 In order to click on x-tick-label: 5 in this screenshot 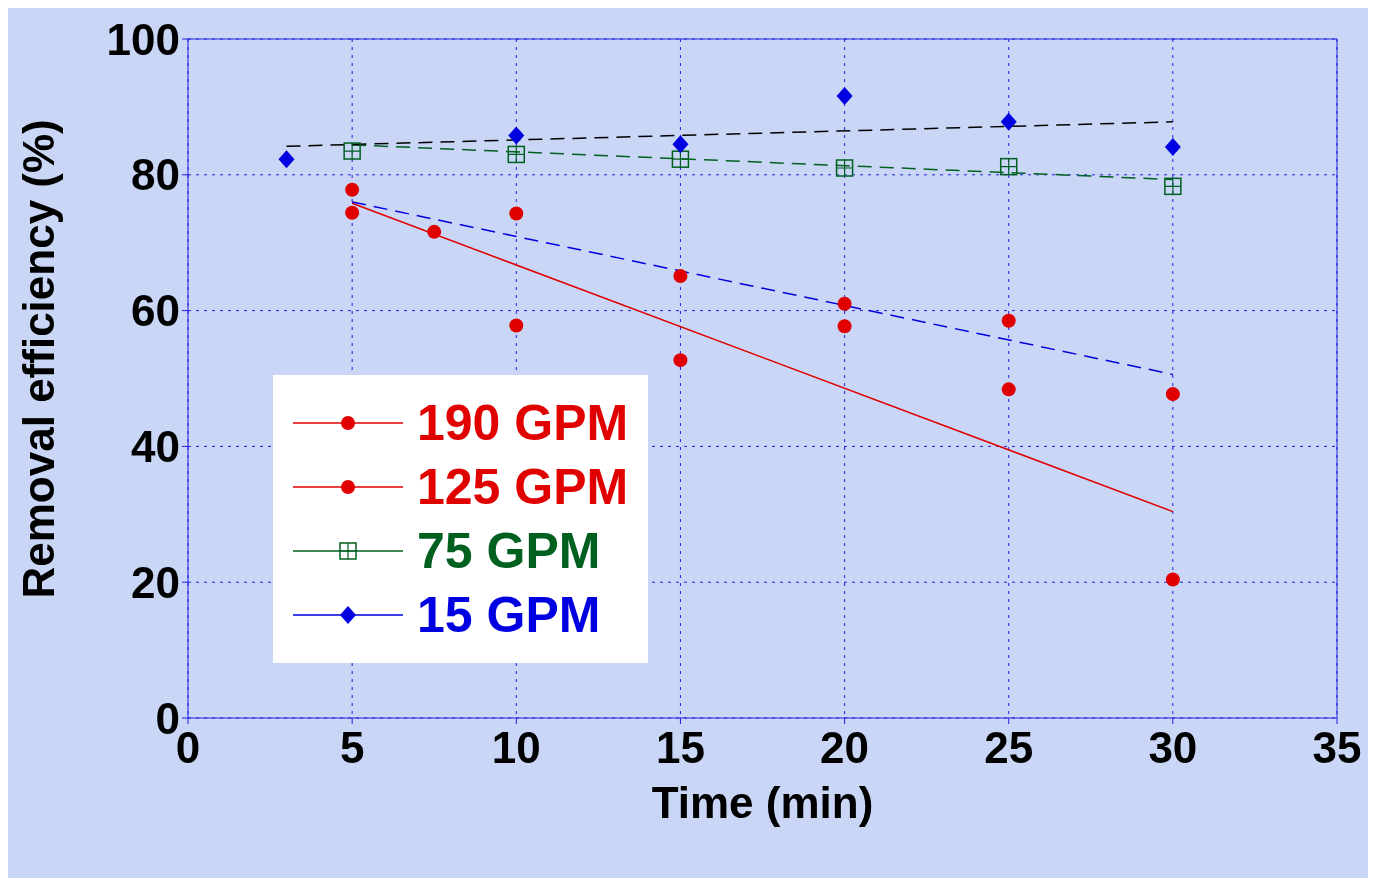, I will do `click(352, 748)`.